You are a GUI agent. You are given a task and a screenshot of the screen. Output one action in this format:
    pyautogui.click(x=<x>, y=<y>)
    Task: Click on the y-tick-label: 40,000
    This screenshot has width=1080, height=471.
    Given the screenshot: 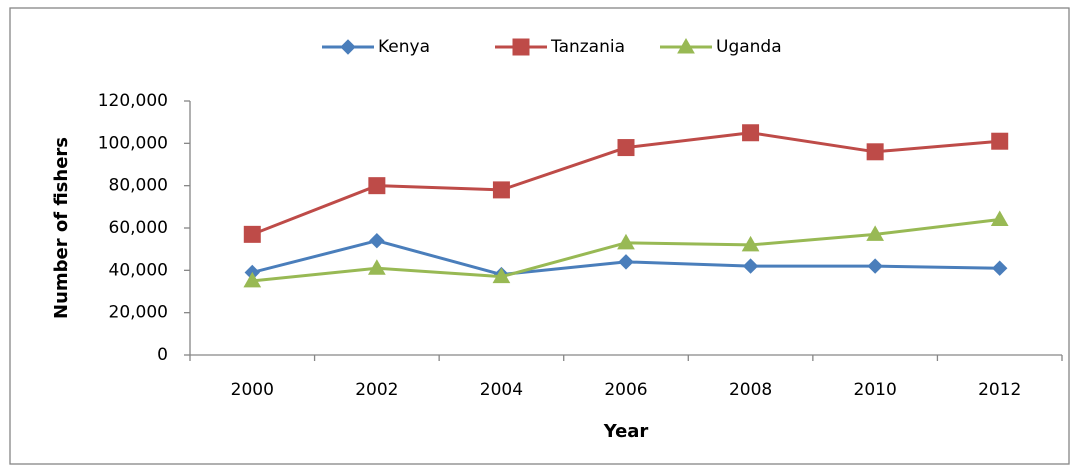 What is the action you would take?
    pyautogui.click(x=138, y=270)
    